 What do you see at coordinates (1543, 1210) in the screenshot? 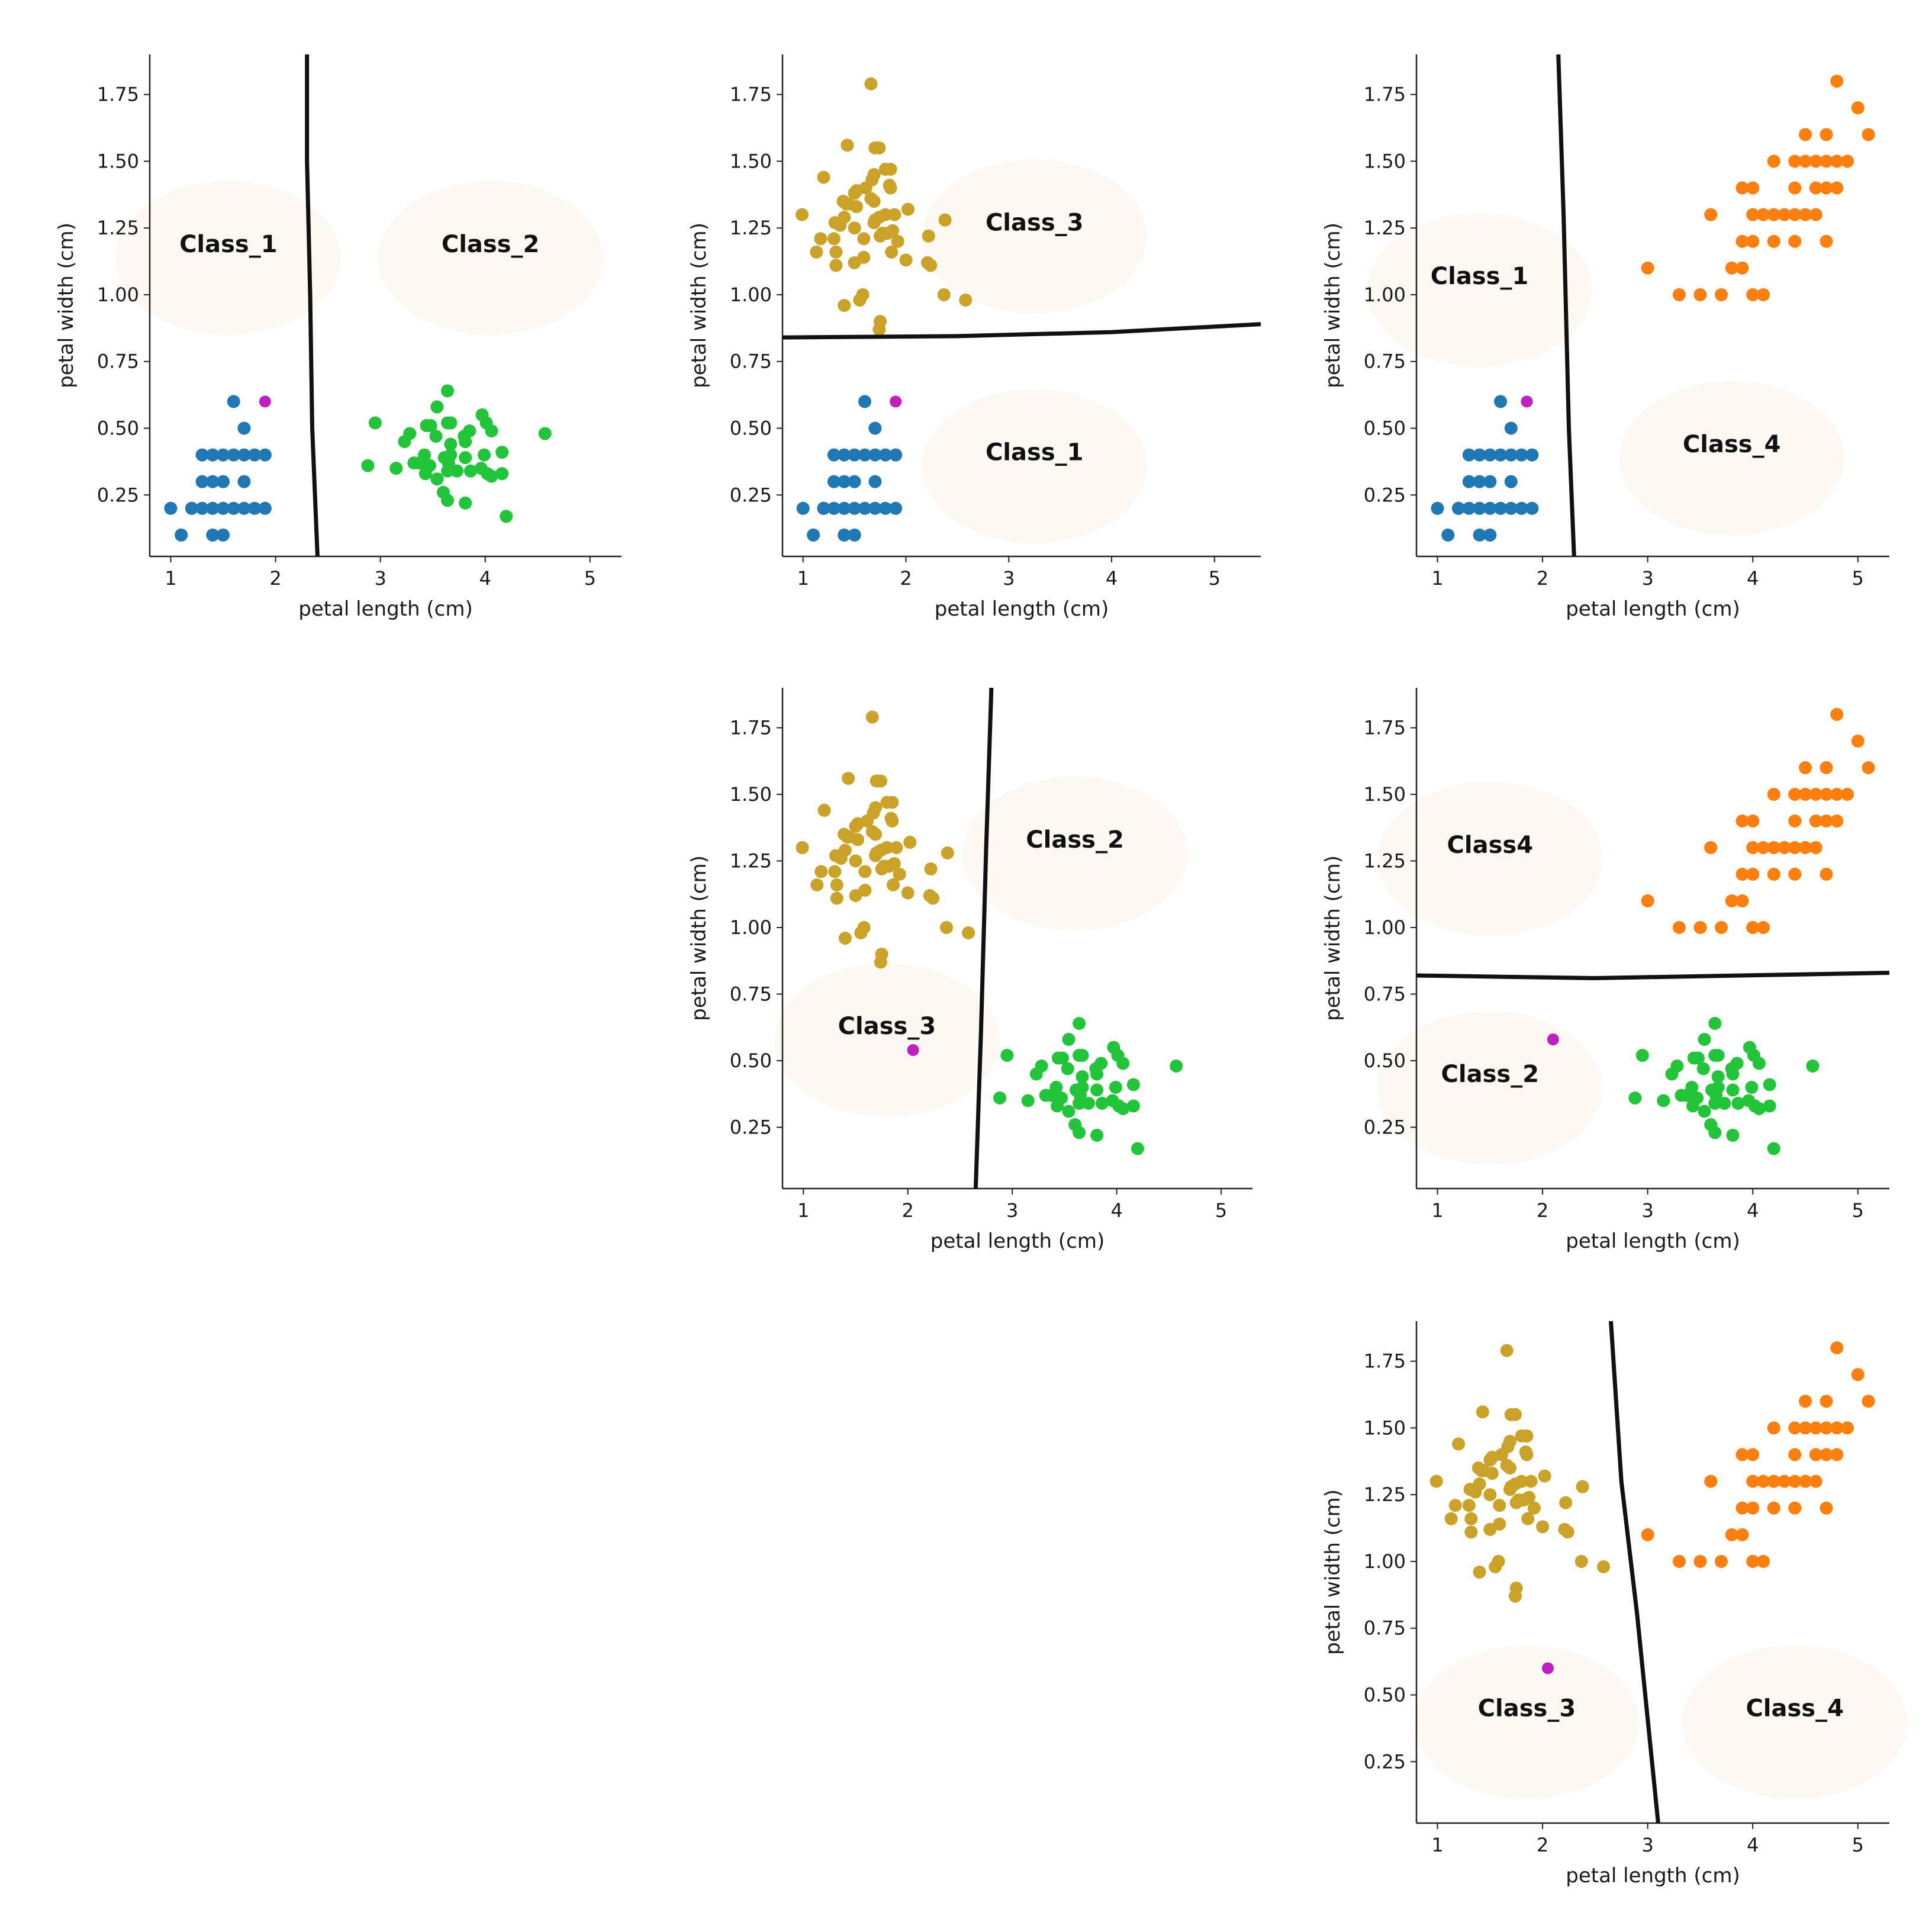
I see `x-tick-label: 2` at bounding box center [1543, 1210].